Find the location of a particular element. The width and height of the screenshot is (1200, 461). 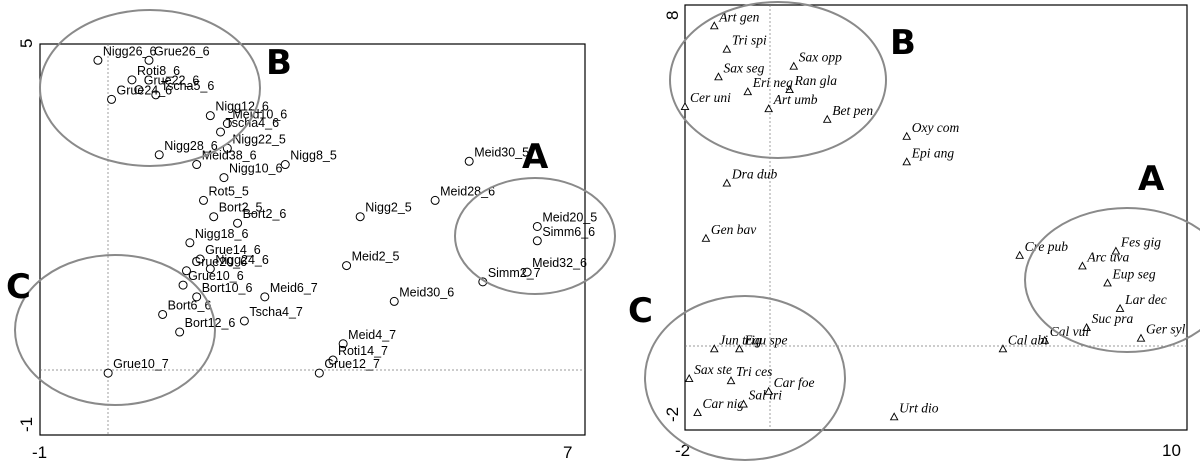

data-point-label: Lar dec is located at coordinates (1145, 299).